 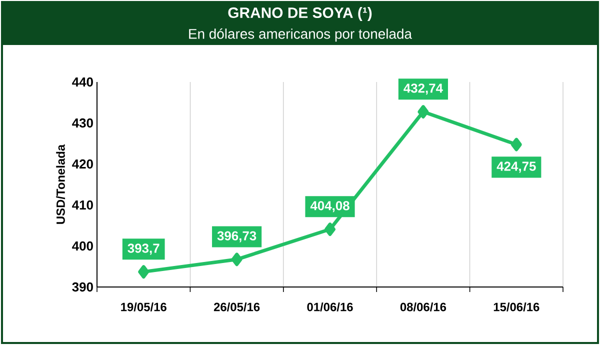 What do you see at coordinates (82, 164) in the screenshot?
I see `y-tick-label: 420` at bounding box center [82, 164].